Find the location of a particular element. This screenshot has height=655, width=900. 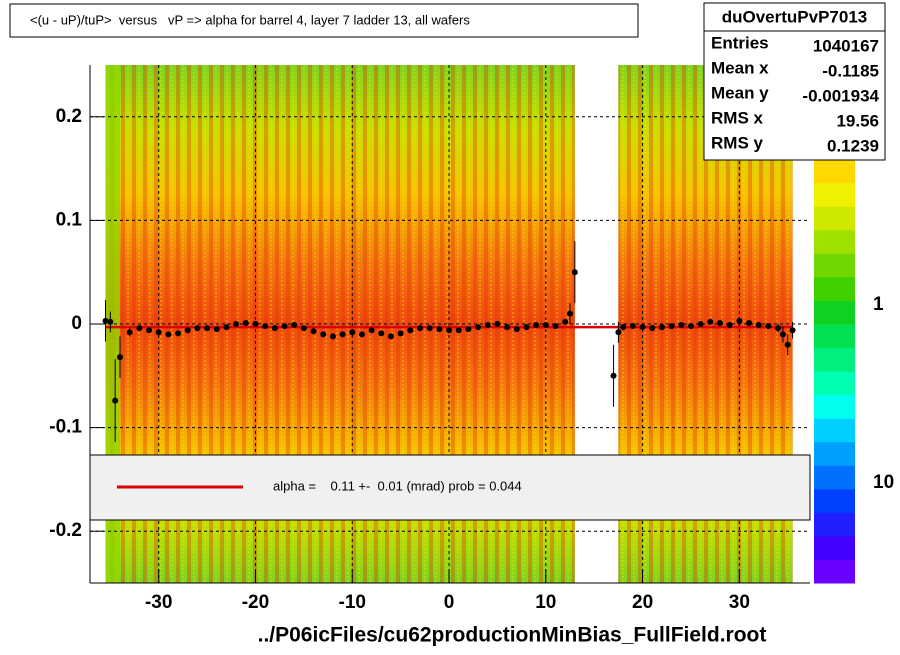

stats-label: Mean x is located at coordinates (740, 67).